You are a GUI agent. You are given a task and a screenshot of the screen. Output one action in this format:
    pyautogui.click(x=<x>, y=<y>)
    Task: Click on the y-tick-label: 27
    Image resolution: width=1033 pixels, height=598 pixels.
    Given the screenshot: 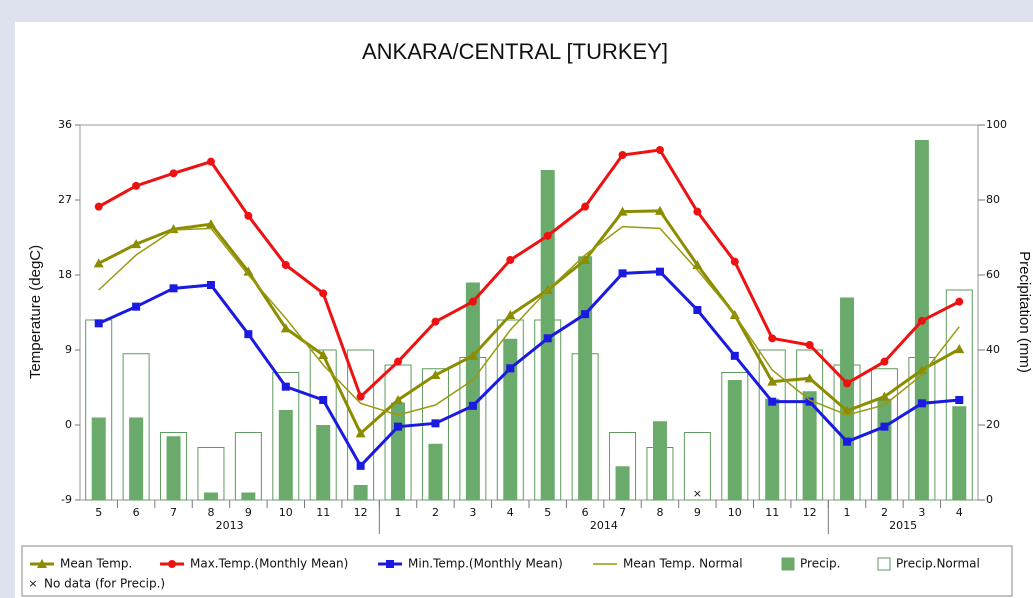 What is the action you would take?
    pyautogui.click(x=65, y=199)
    